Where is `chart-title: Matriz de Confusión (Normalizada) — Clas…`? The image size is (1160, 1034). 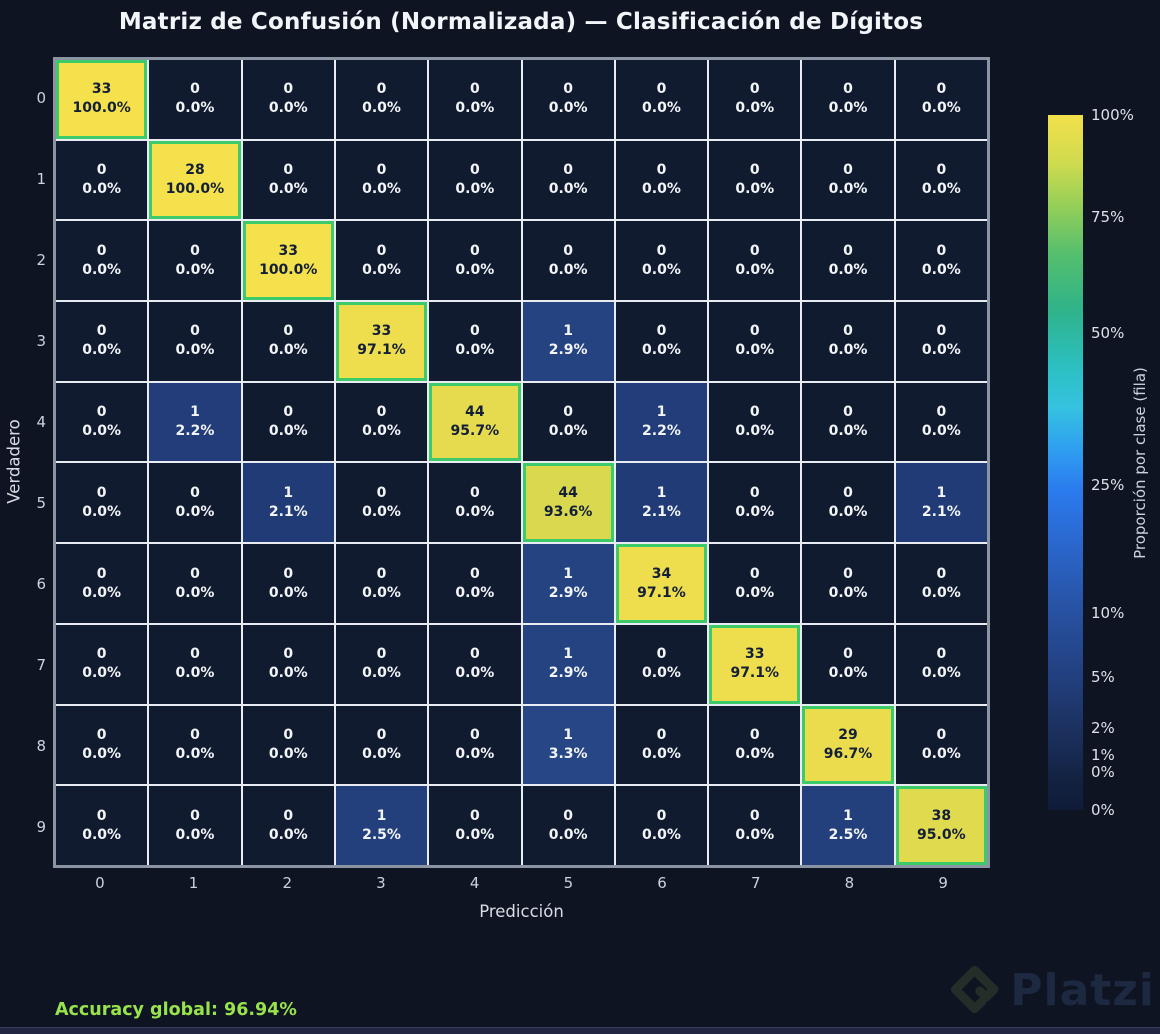 chart-title: Matriz de Confusión (Normalizada) — Clas… is located at coordinates (521, 22).